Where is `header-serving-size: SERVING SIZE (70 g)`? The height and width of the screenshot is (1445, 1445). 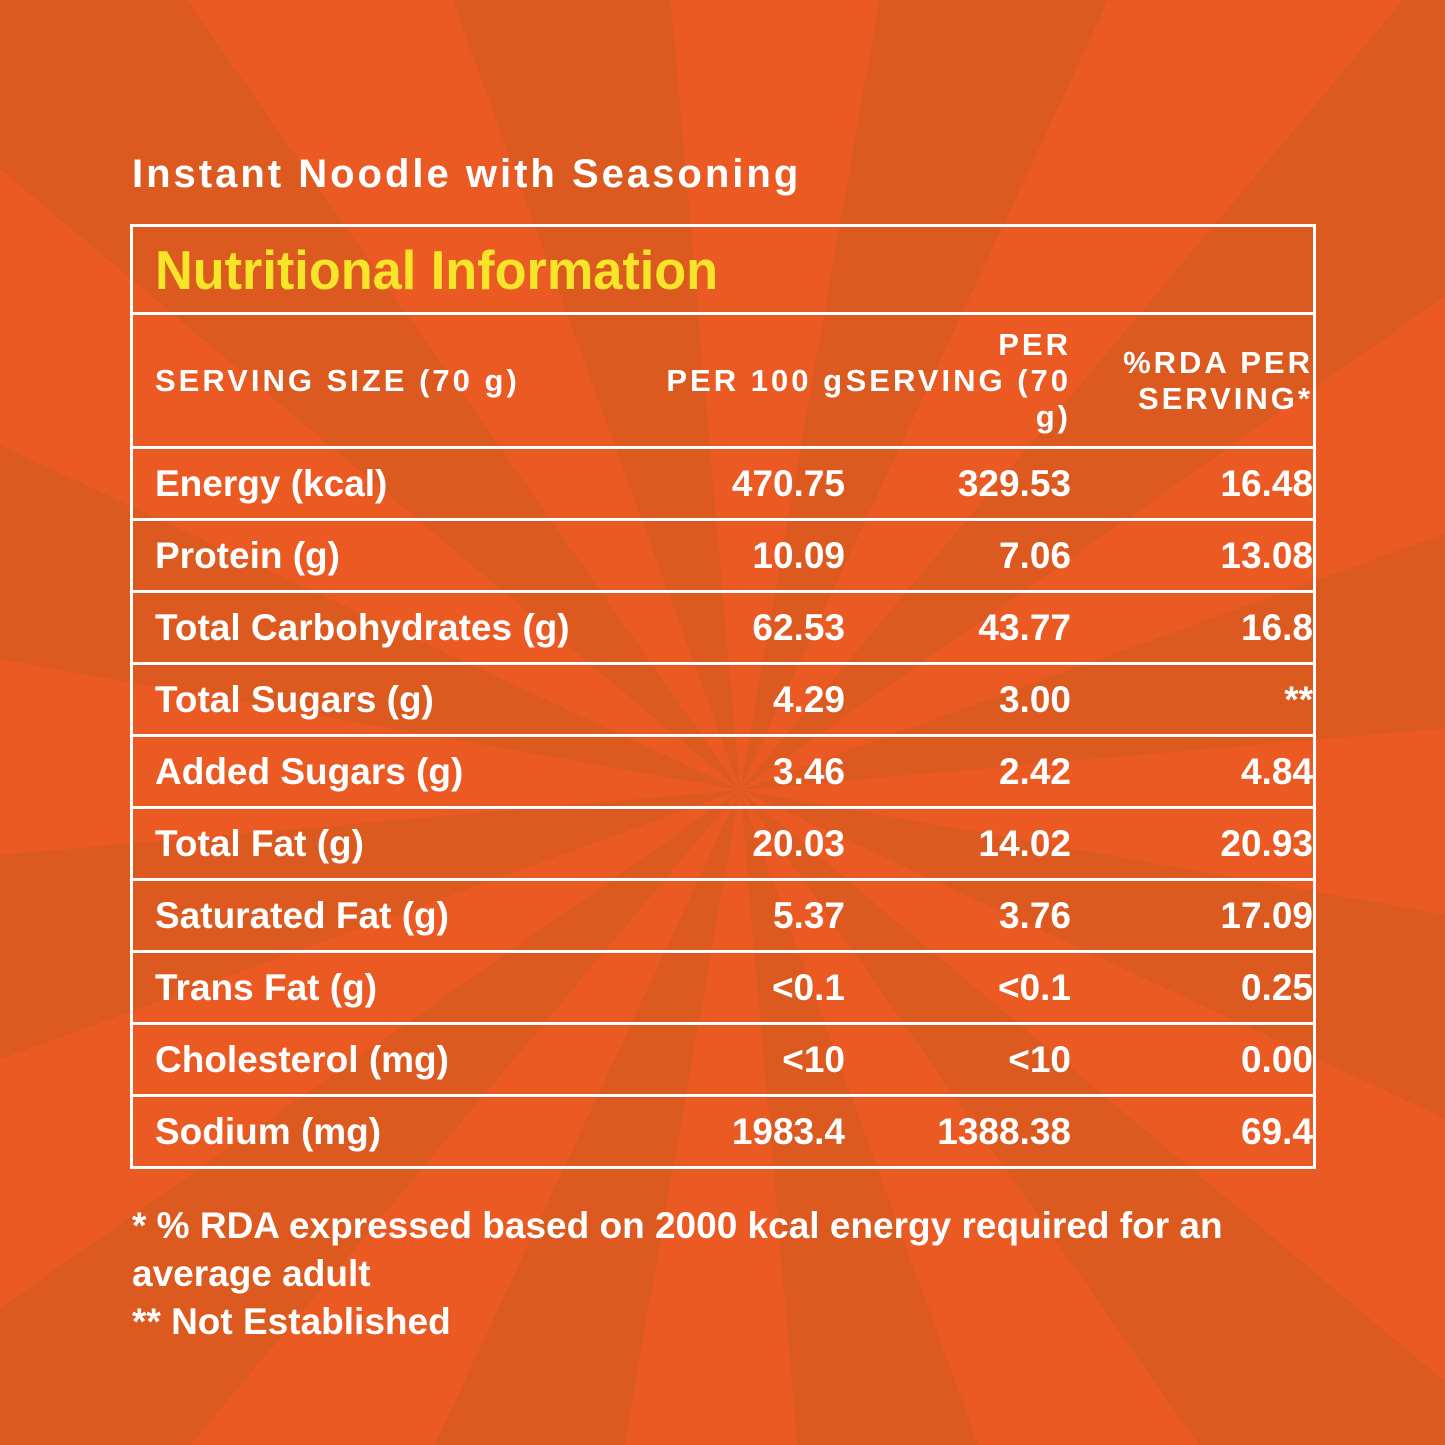
header-serving-size: SERVING SIZE (70 g) is located at coordinates (337, 380).